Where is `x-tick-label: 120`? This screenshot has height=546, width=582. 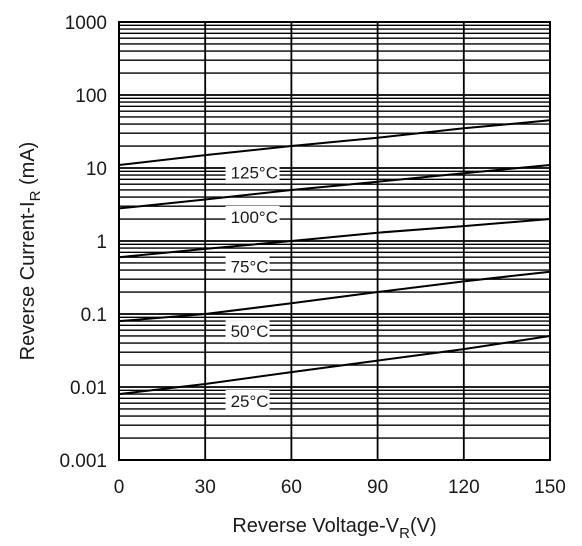 x-tick-label: 120 is located at coordinates (464, 487).